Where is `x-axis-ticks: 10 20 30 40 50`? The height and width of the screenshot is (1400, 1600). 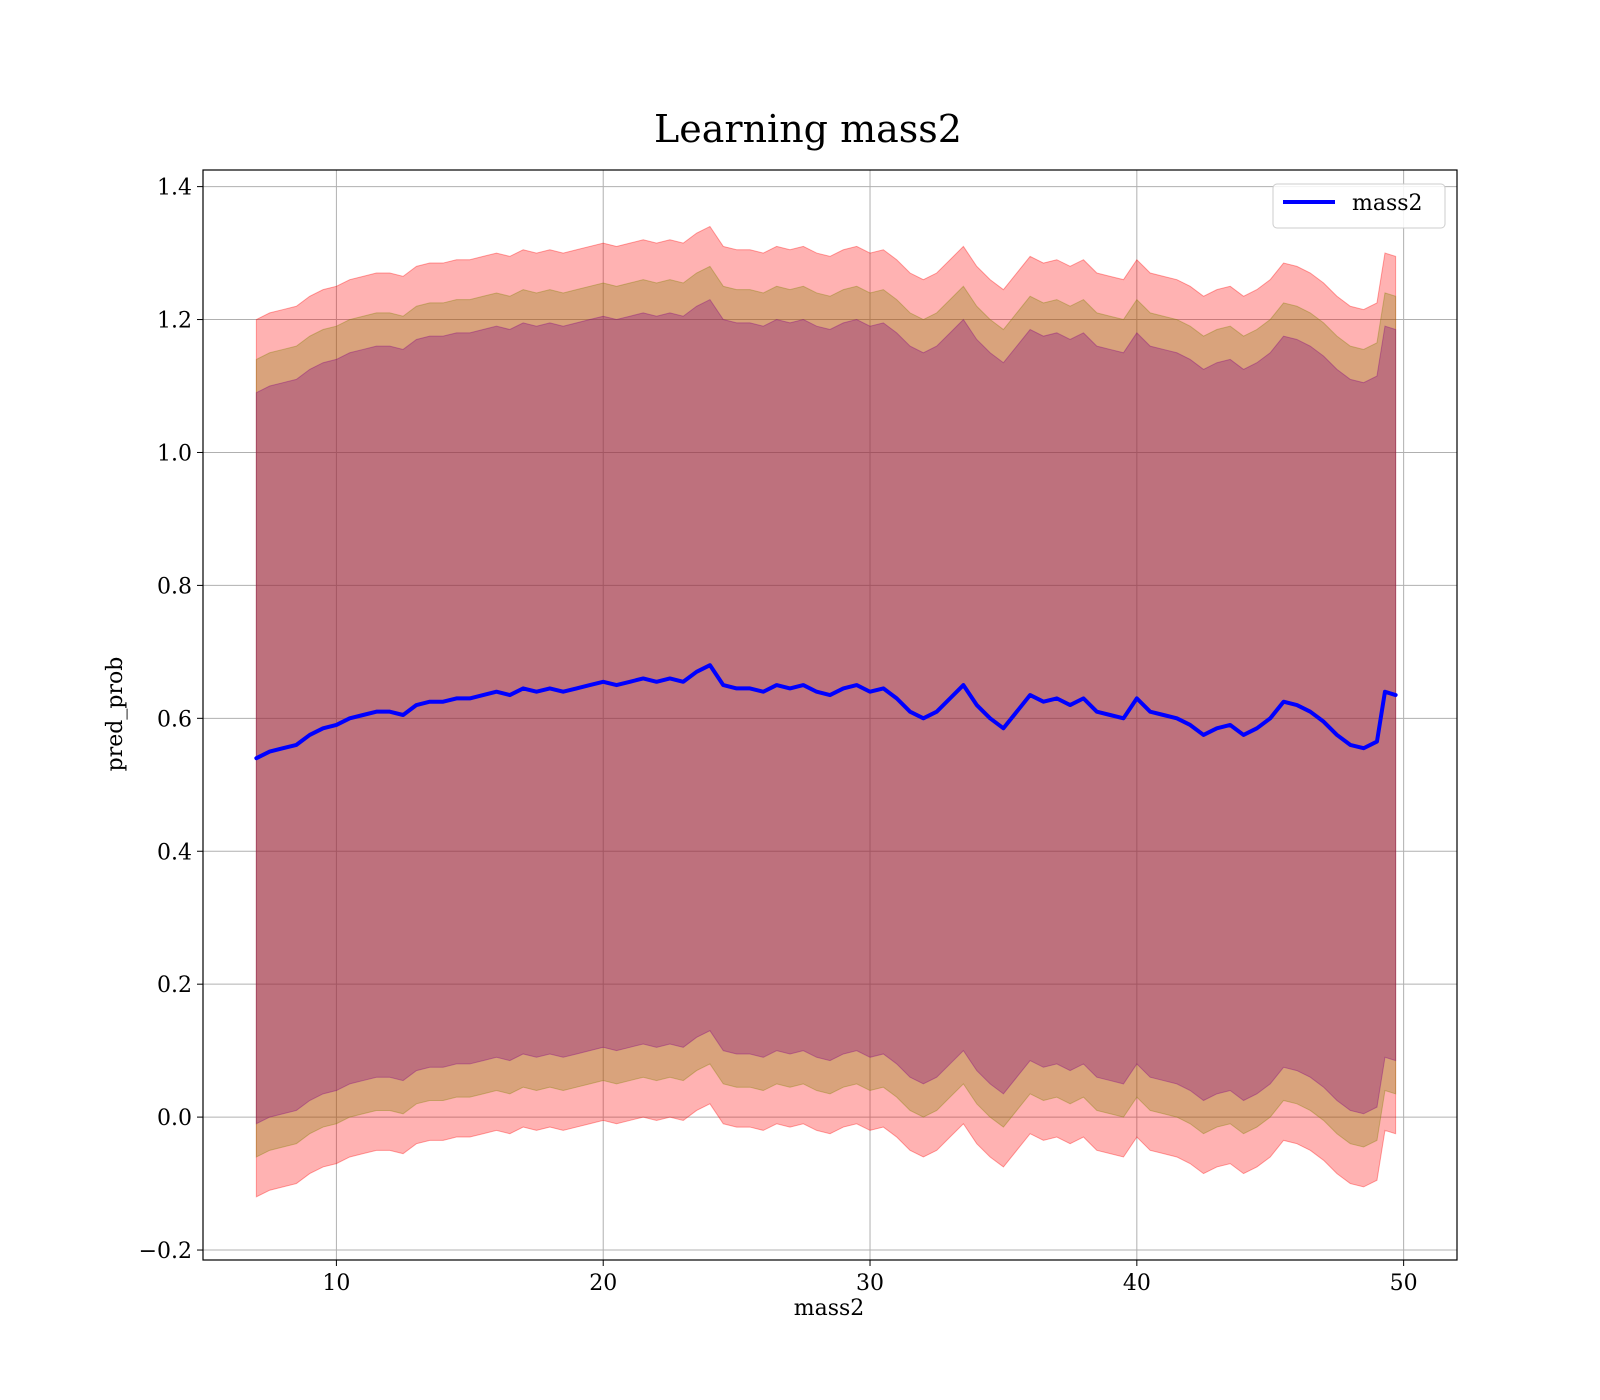
x-axis-ticks: 10 20 30 40 50 is located at coordinates (870, 1278).